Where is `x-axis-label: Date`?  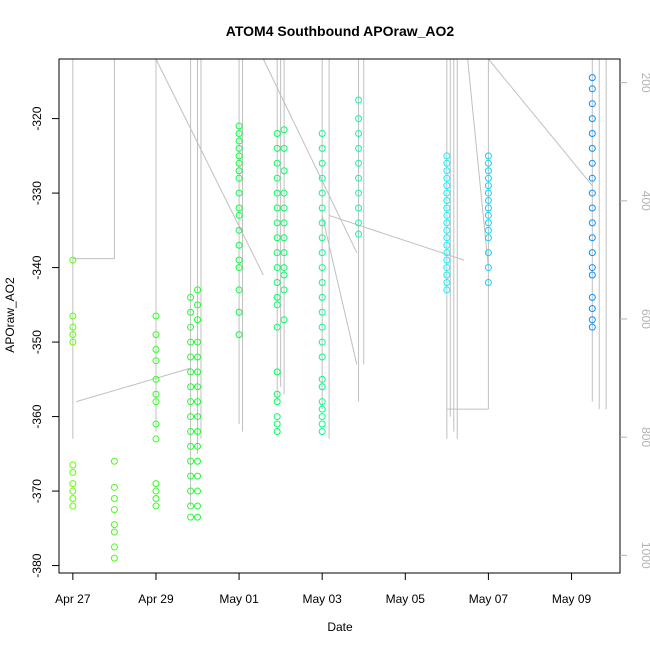
x-axis-label: Date is located at coordinates (340, 627).